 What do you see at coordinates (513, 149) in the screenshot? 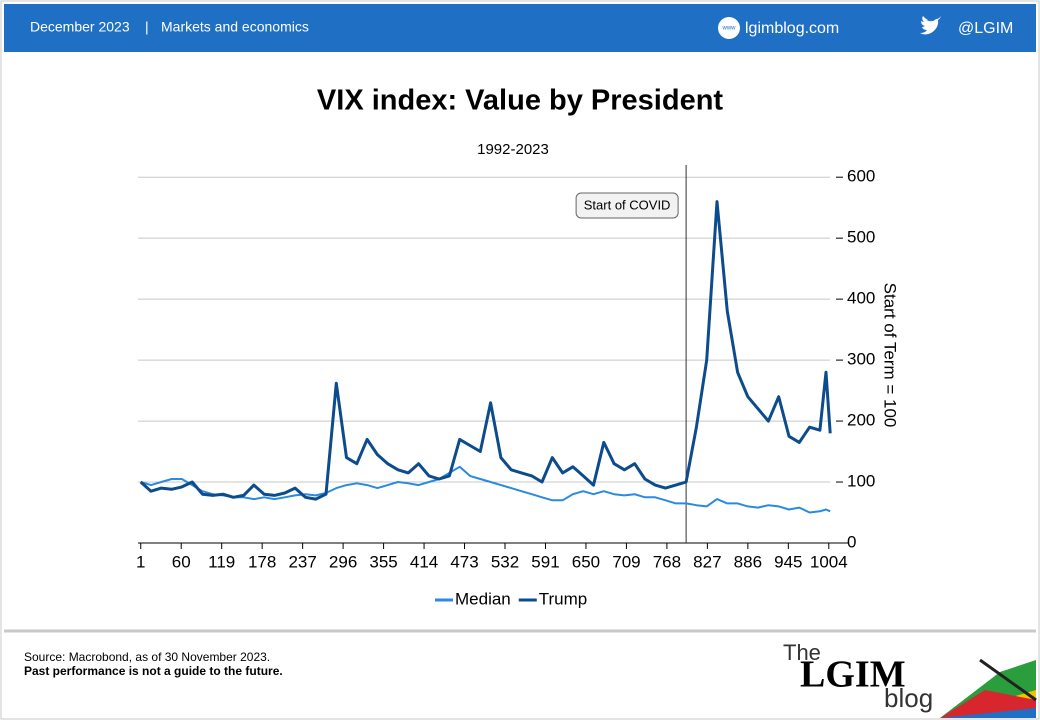
I see `chart-subtitle: 1992-2023` at bounding box center [513, 149].